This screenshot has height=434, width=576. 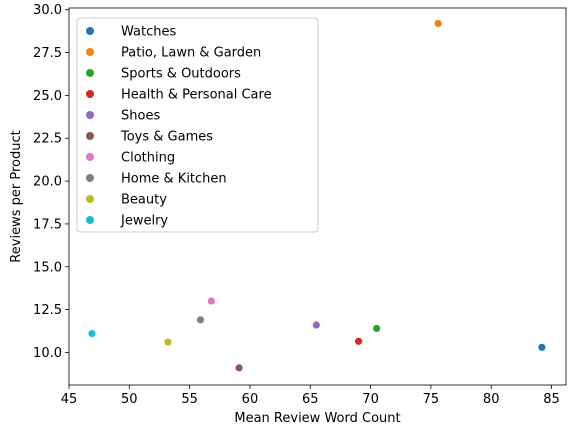 I want to click on y-tick-label: 27.5, so click(x=47, y=53).